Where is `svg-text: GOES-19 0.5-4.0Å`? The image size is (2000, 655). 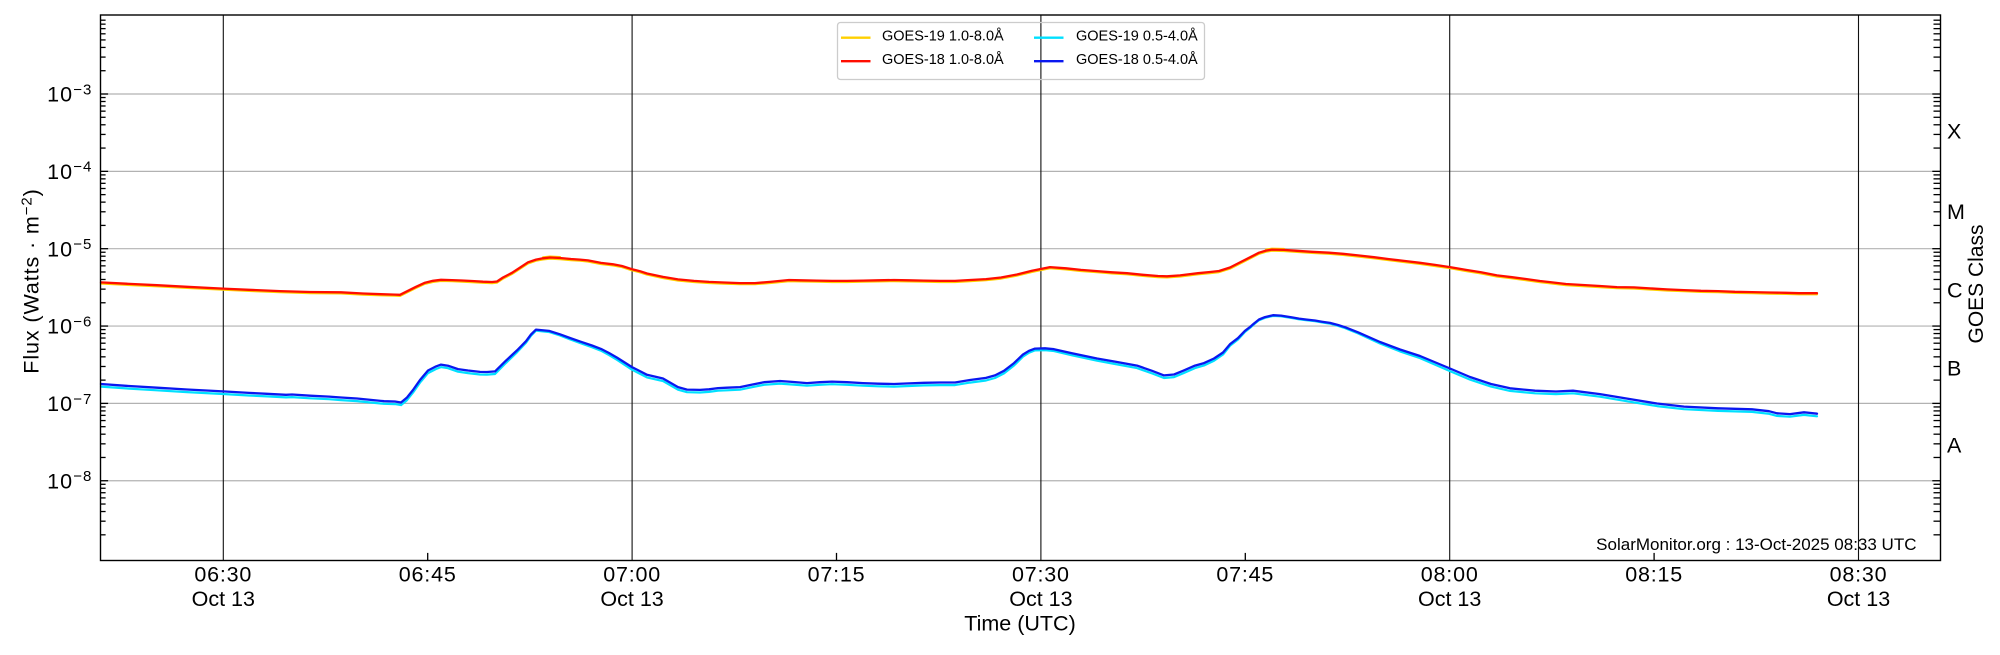
svg-text: GOES-19 0.5-4.0Å is located at coordinates (1137, 36).